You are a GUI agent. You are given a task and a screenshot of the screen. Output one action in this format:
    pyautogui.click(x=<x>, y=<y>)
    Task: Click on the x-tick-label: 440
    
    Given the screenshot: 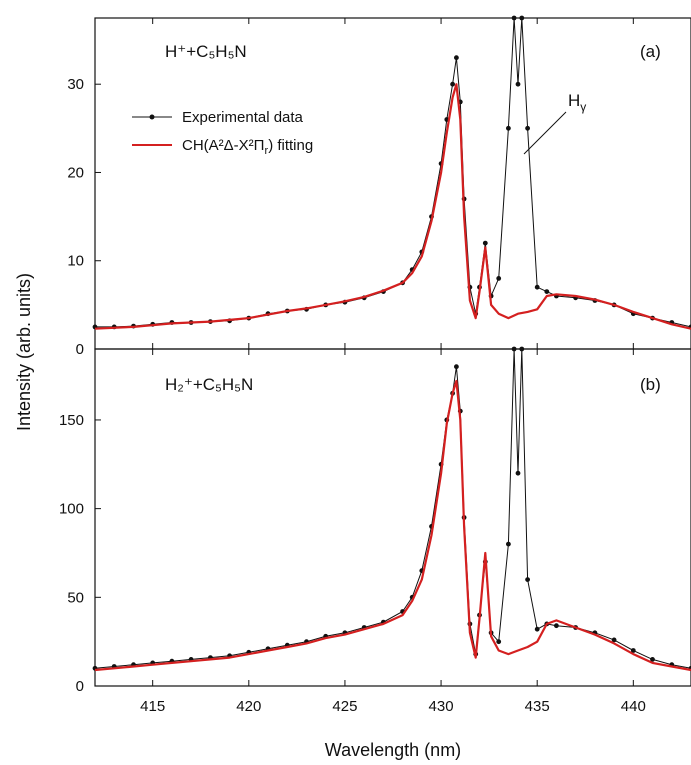 What is the action you would take?
    pyautogui.click(x=633, y=706)
    